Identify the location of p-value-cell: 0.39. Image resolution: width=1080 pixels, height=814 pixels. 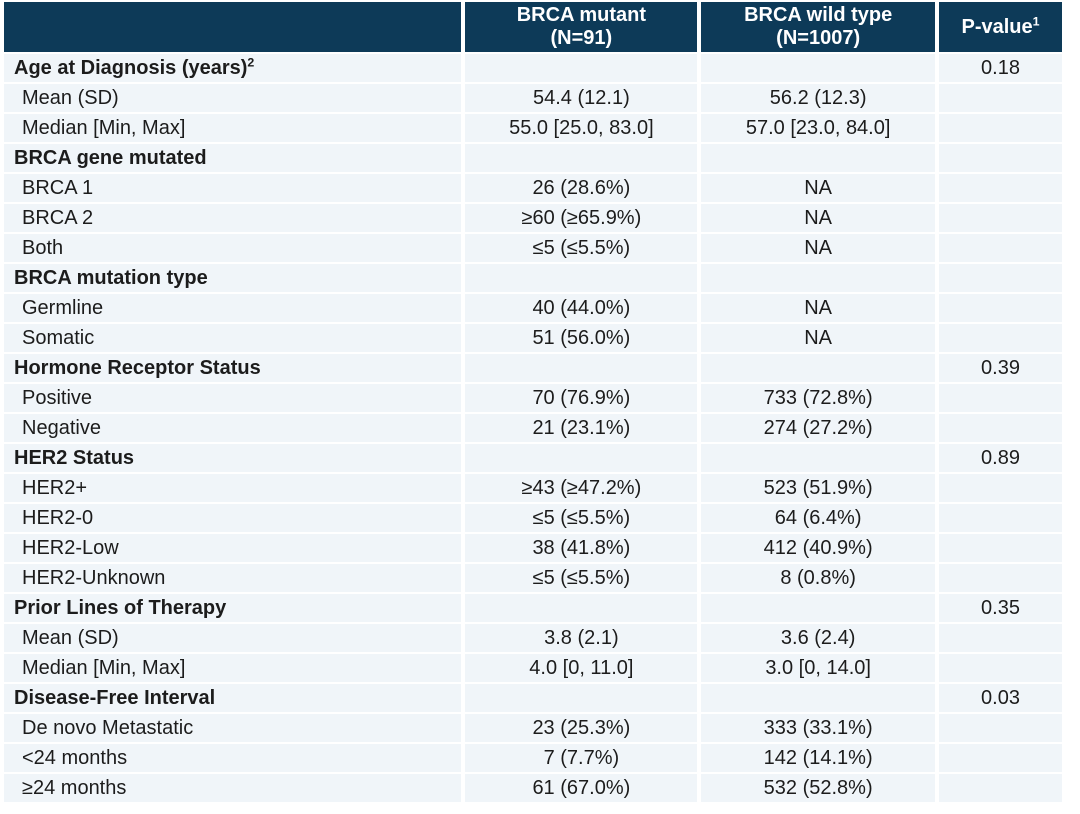
(1000, 368).